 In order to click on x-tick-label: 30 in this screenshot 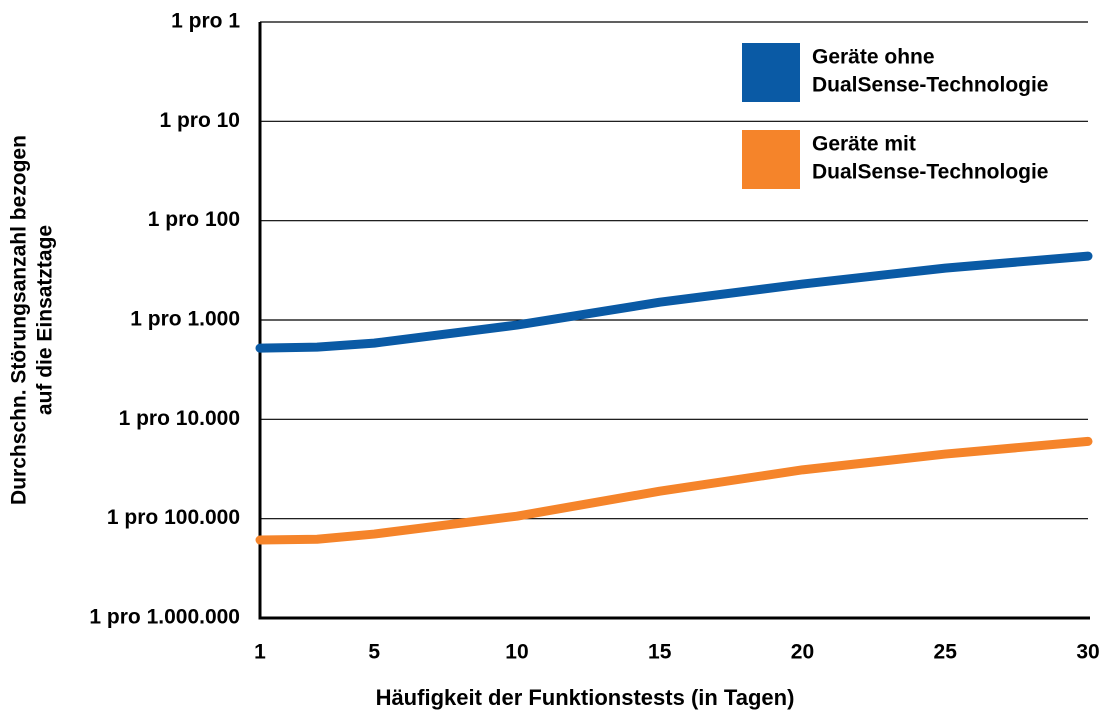, I will do `click(1087, 652)`.